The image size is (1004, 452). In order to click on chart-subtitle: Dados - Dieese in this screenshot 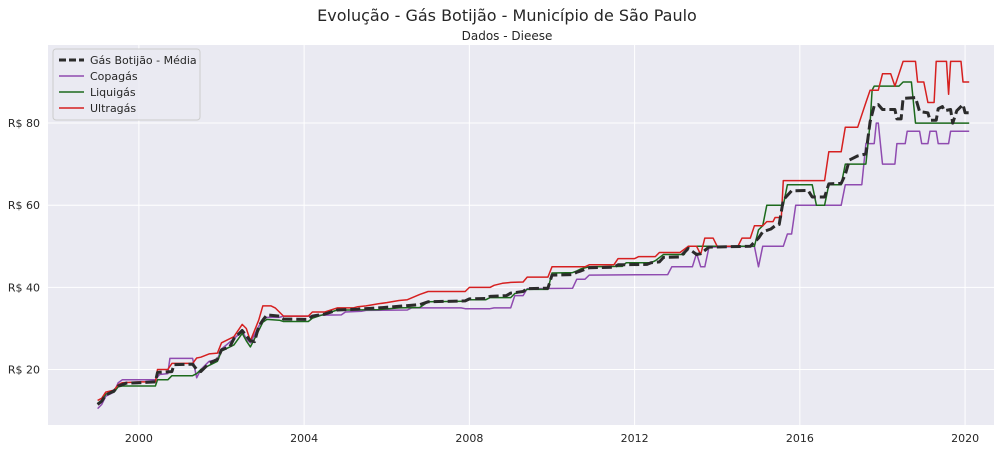, I will do `click(507, 36)`.